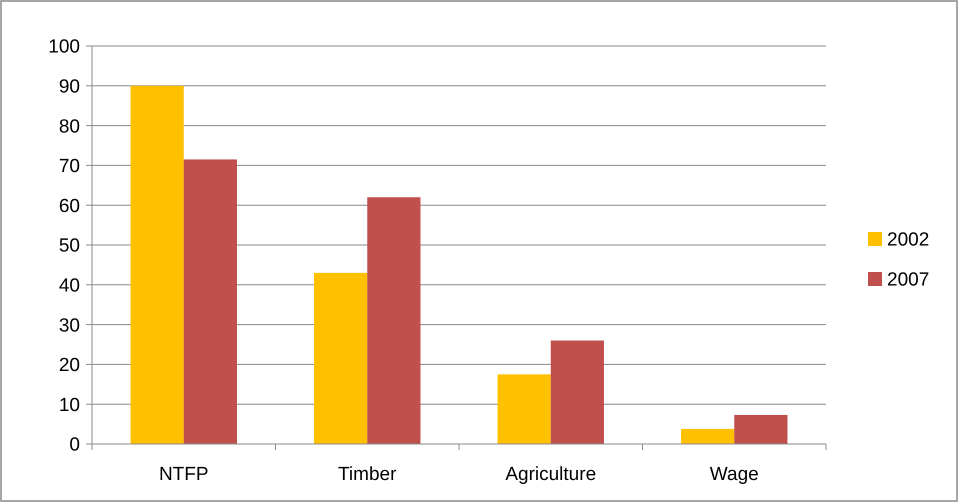 This screenshot has height=502, width=958. I want to click on y-tick-label: 100, so click(64, 47).